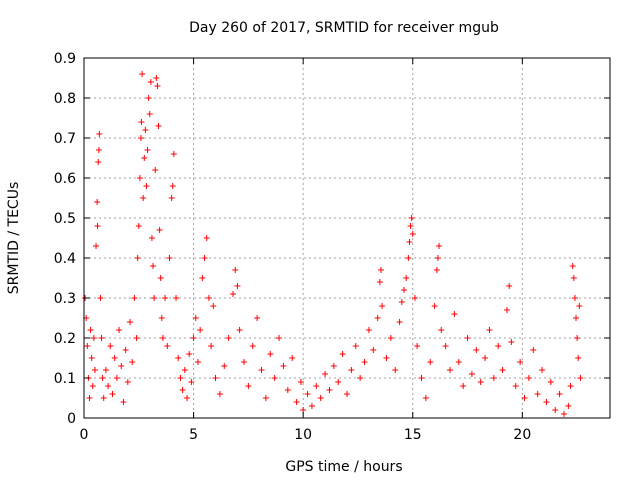  I want to click on y-tick-label: 0.3, so click(65, 299).